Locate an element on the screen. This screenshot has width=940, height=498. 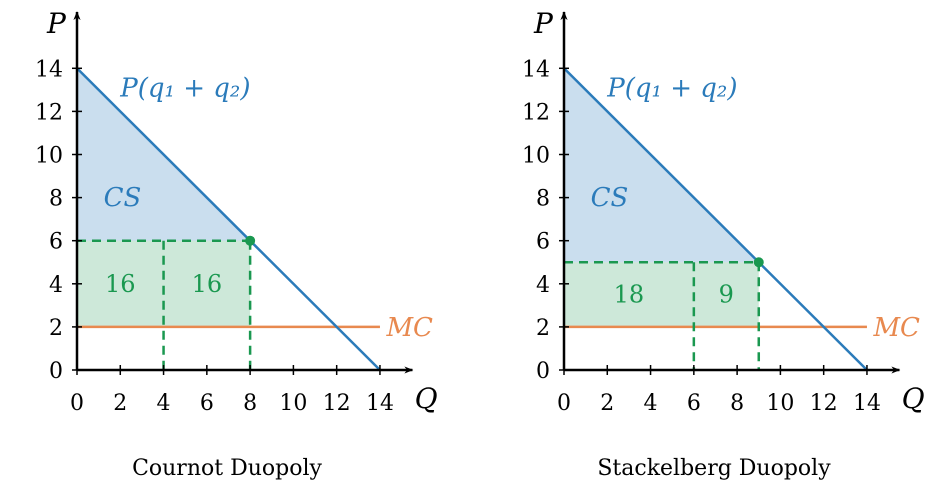
profit-label: 18 is located at coordinates (629, 295).